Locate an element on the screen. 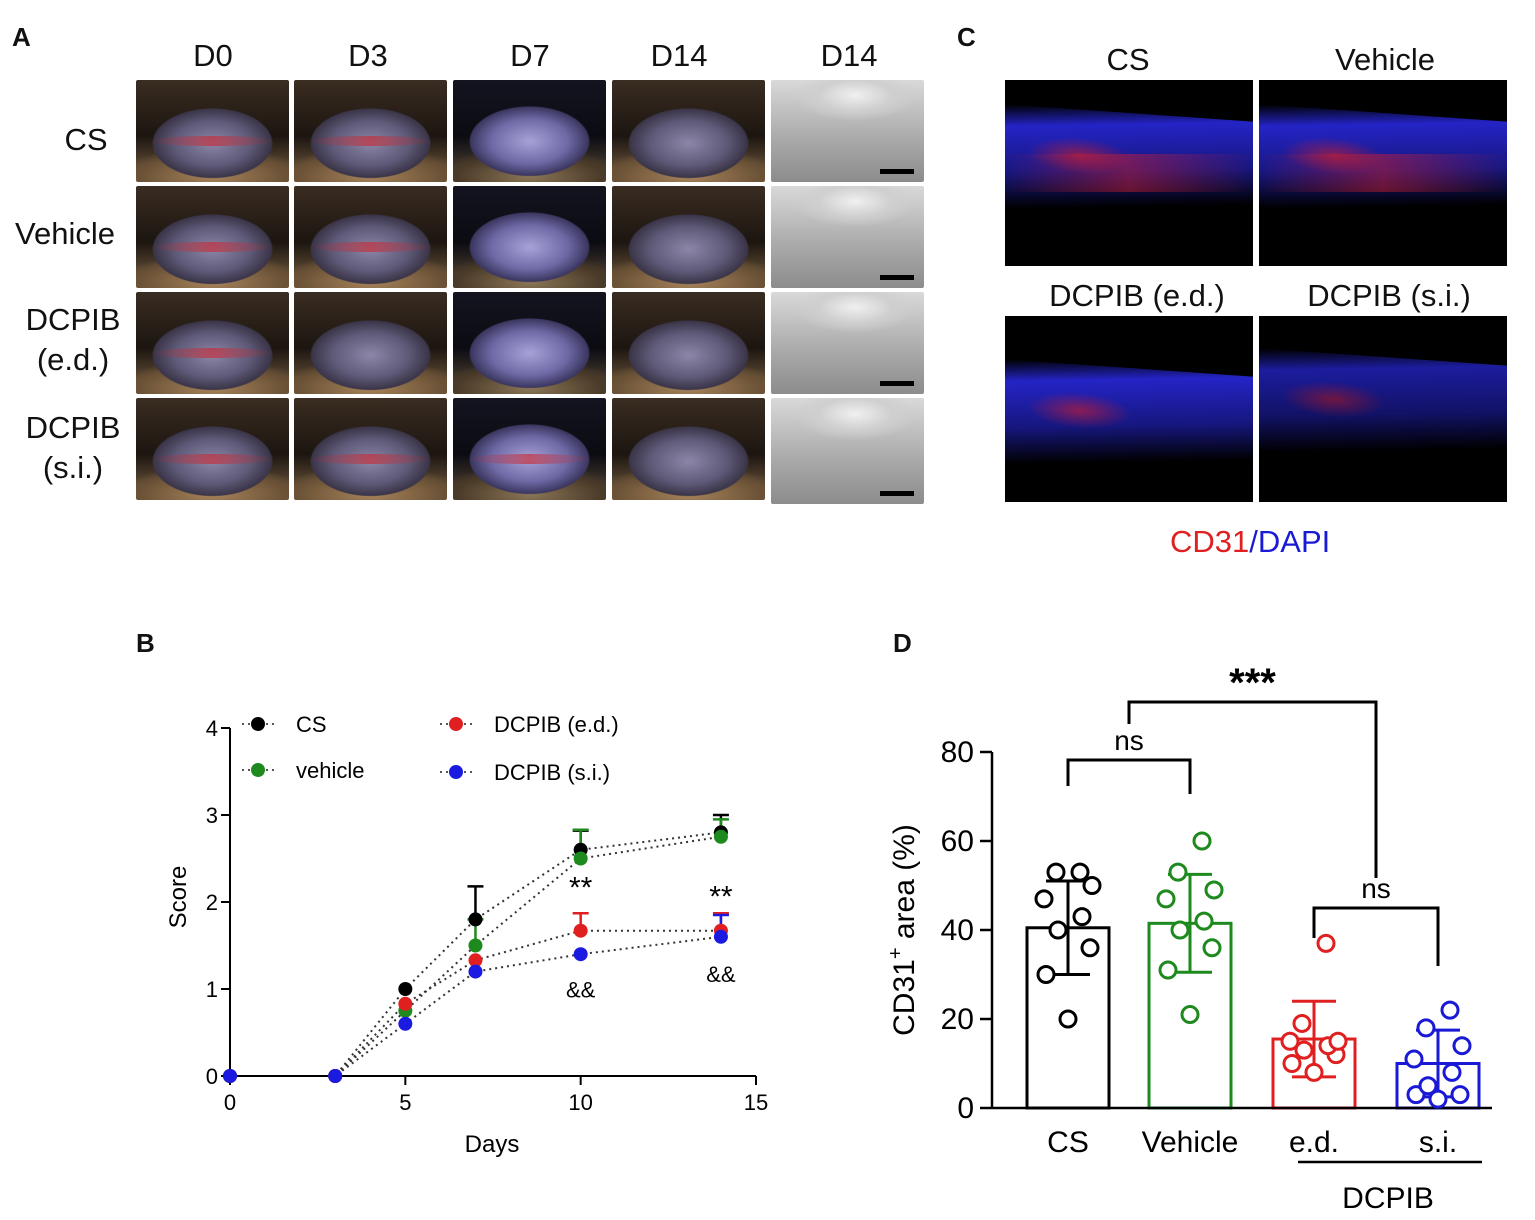 The height and width of the screenshot is (1220, 1535). chart-b-legend-label: CS is located at coordinates (311, 724).